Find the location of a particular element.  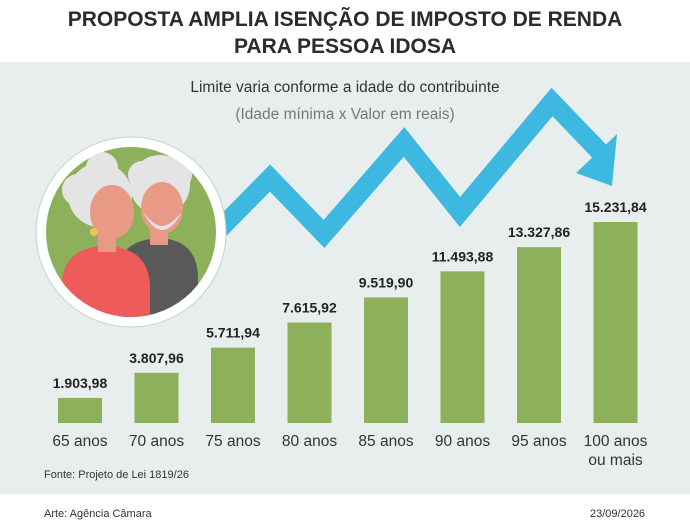

date-note: 23/09/2026 is located at coordinates (618, 514).